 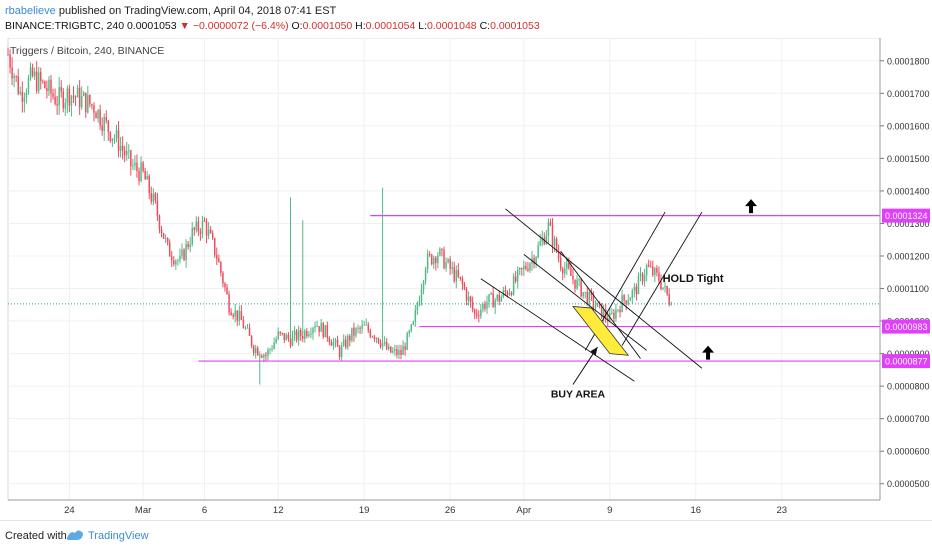 What do you see at coordinates (908, 191) in the screenshot?
I see `y-tick-label: 0.0001400` at bounding box center [908, 191].